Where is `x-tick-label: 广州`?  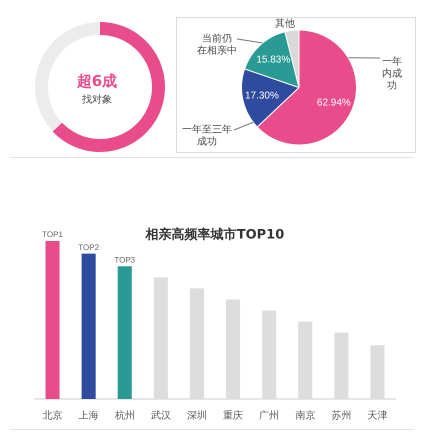 x-tick-label: 广州 is located at coordinates (269, 416).